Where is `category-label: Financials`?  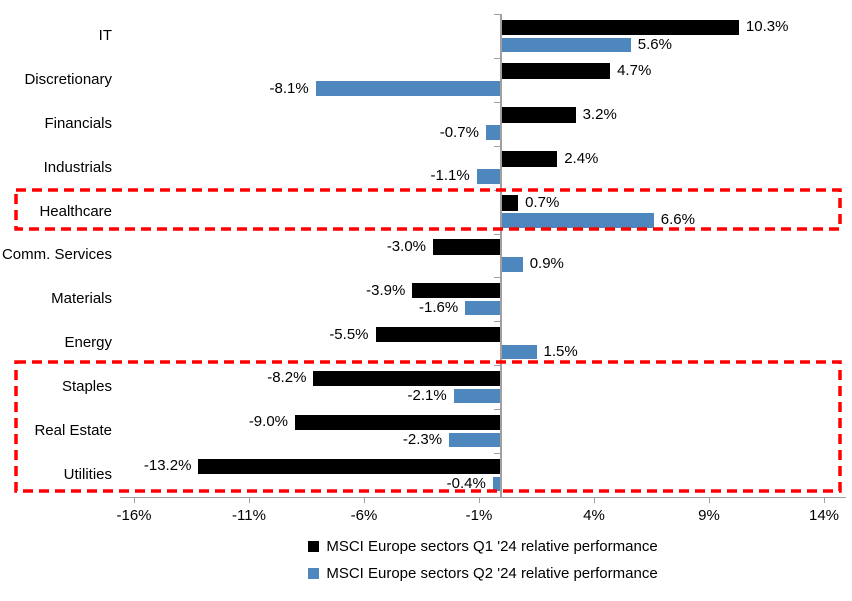 category-label: Financials is located at coordinates (78, 123).